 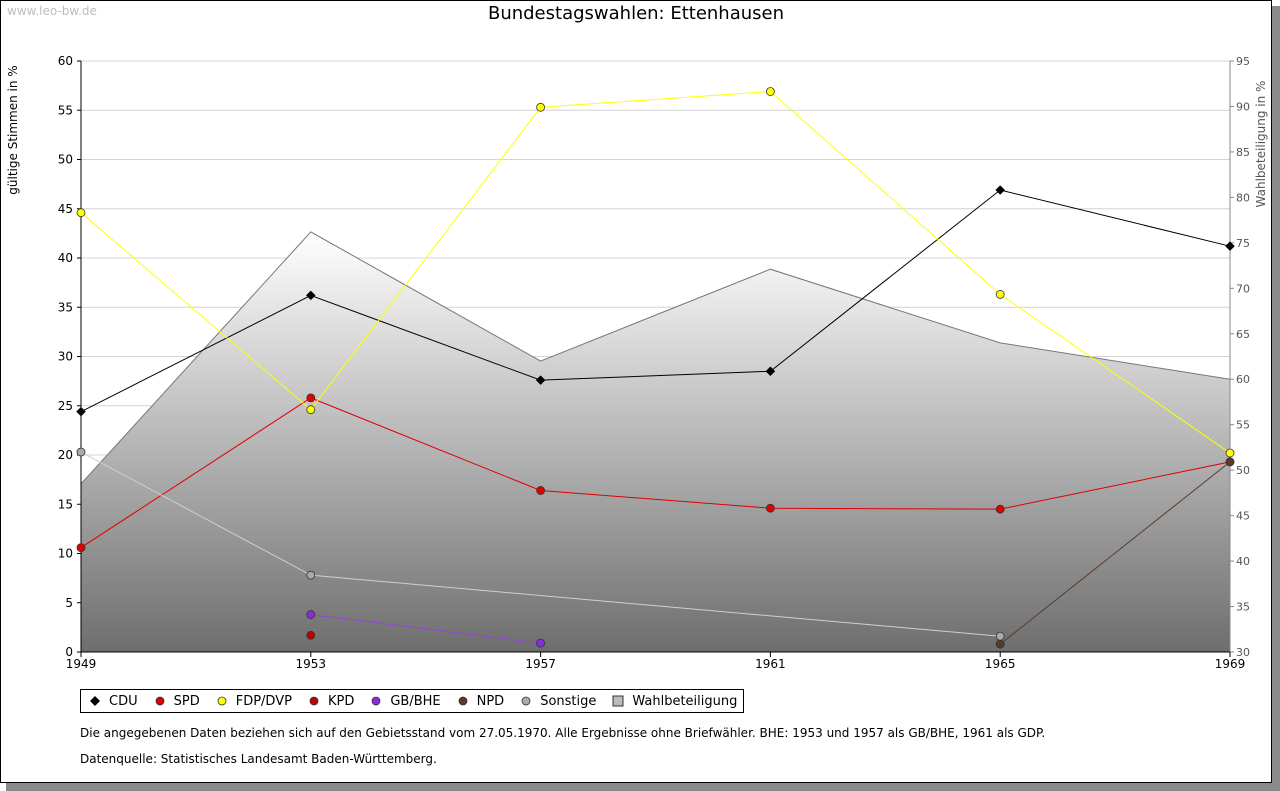 I want to click on legend-marker-sonstige, so click(x=526, y=701).